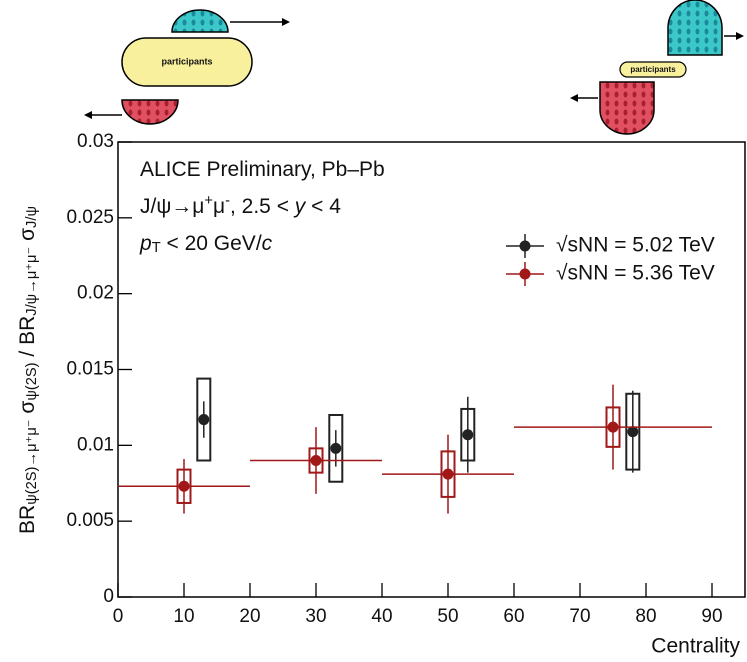  I want to click on text-part: c, so click(267, 243).